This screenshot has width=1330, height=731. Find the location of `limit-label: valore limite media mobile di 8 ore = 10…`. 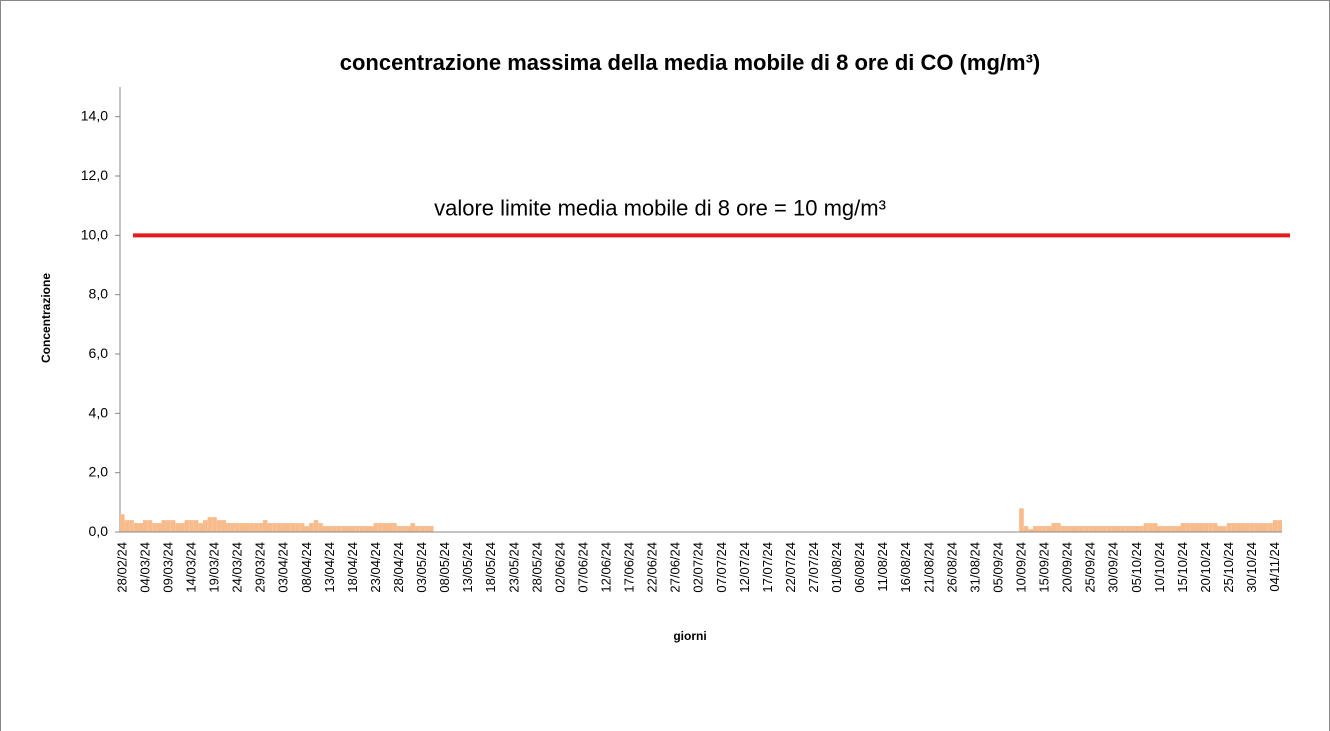

limit-label: valore limite media mobile di 8 ore = 10… is located at coordinates (660, 207).